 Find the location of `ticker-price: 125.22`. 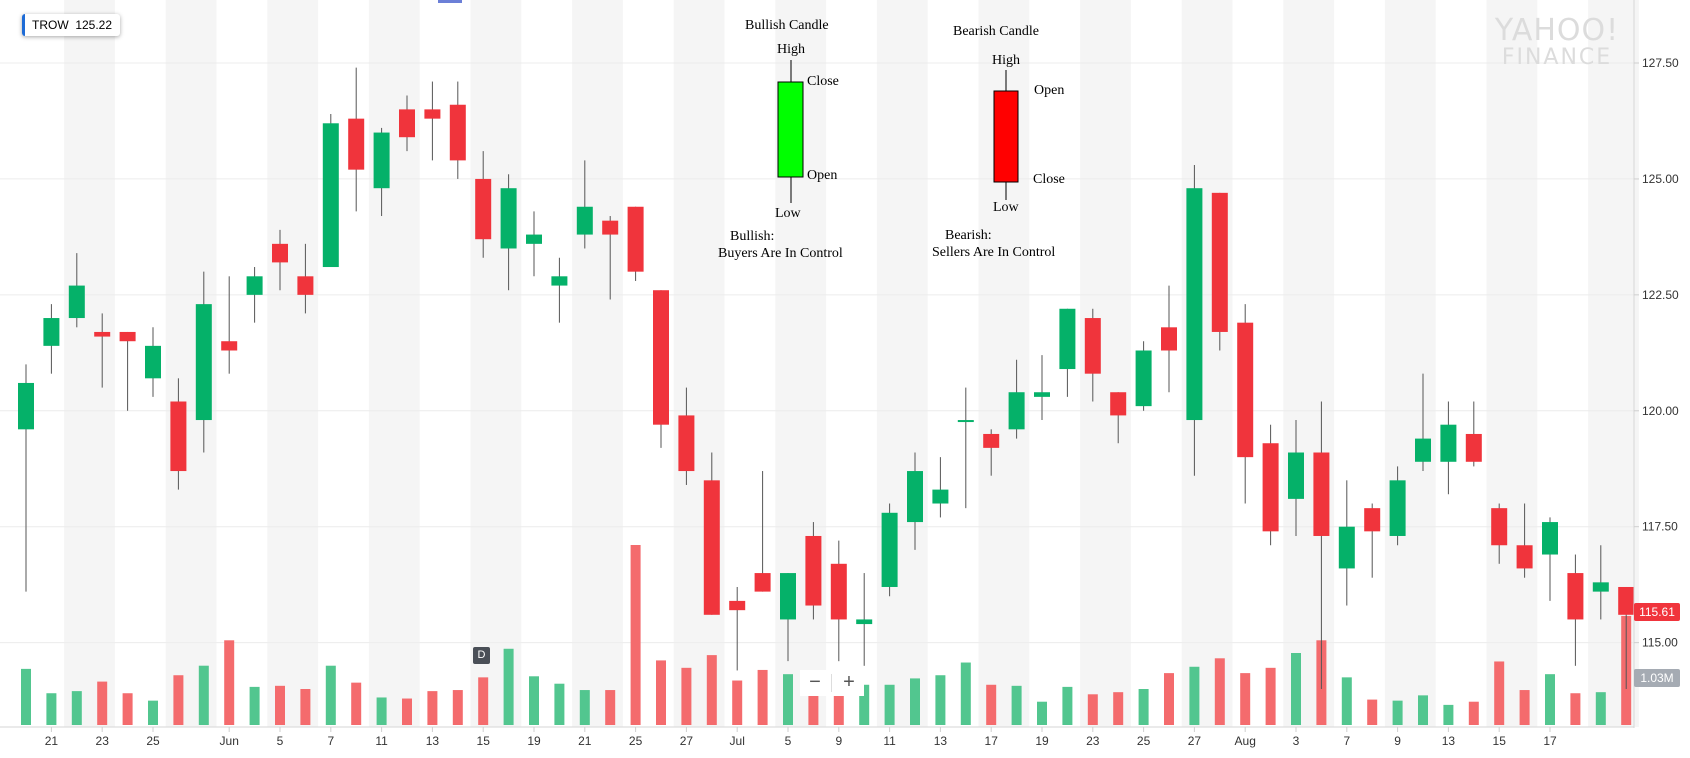

ticker-price: 125.22 is located at coordinates (94, 25).